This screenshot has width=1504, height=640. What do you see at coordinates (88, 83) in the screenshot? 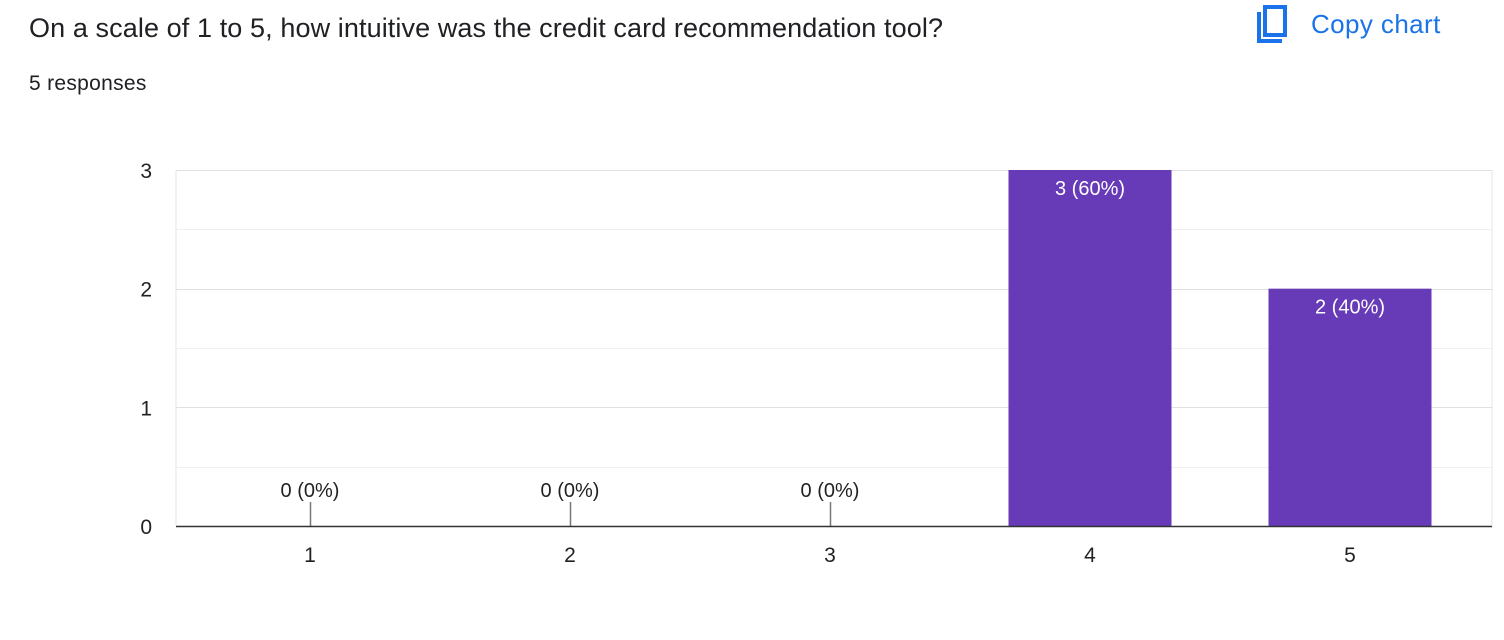
I see `response-count: 5 responses` at bounding box center [88, 83].